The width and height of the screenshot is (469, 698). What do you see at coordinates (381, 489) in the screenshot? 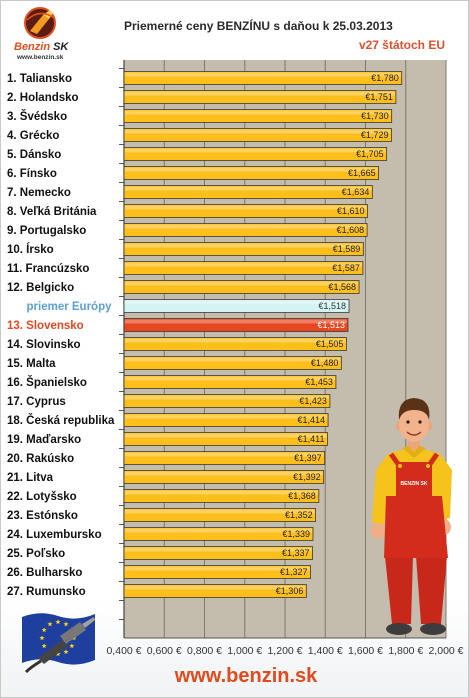
I see `mechanic-left-arm` at bounding box center [381, 489].